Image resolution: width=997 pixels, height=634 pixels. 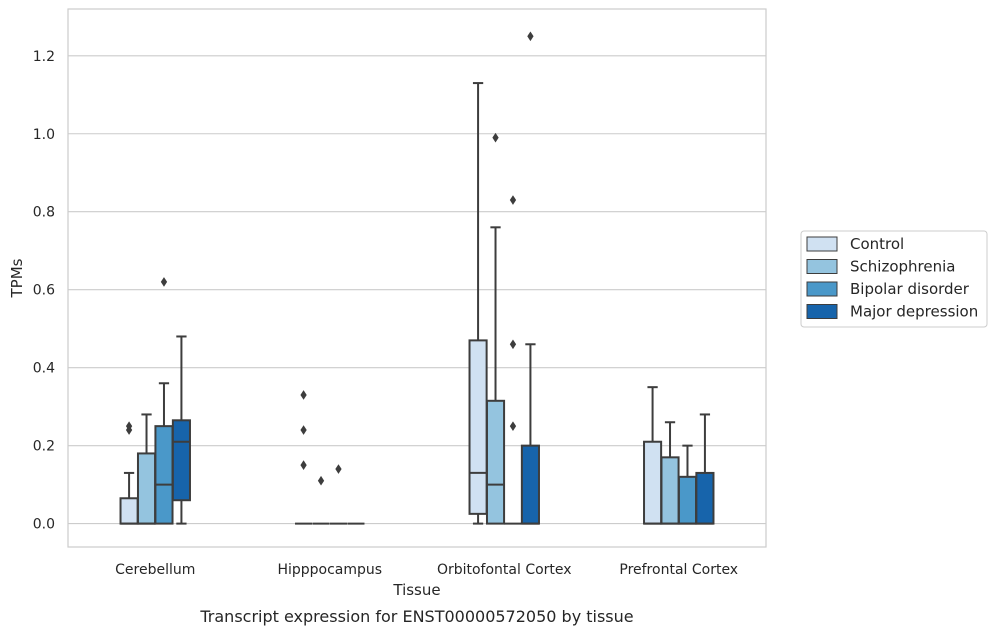 I want to click on legend-label: Major depression, so click(x=914, y=312).